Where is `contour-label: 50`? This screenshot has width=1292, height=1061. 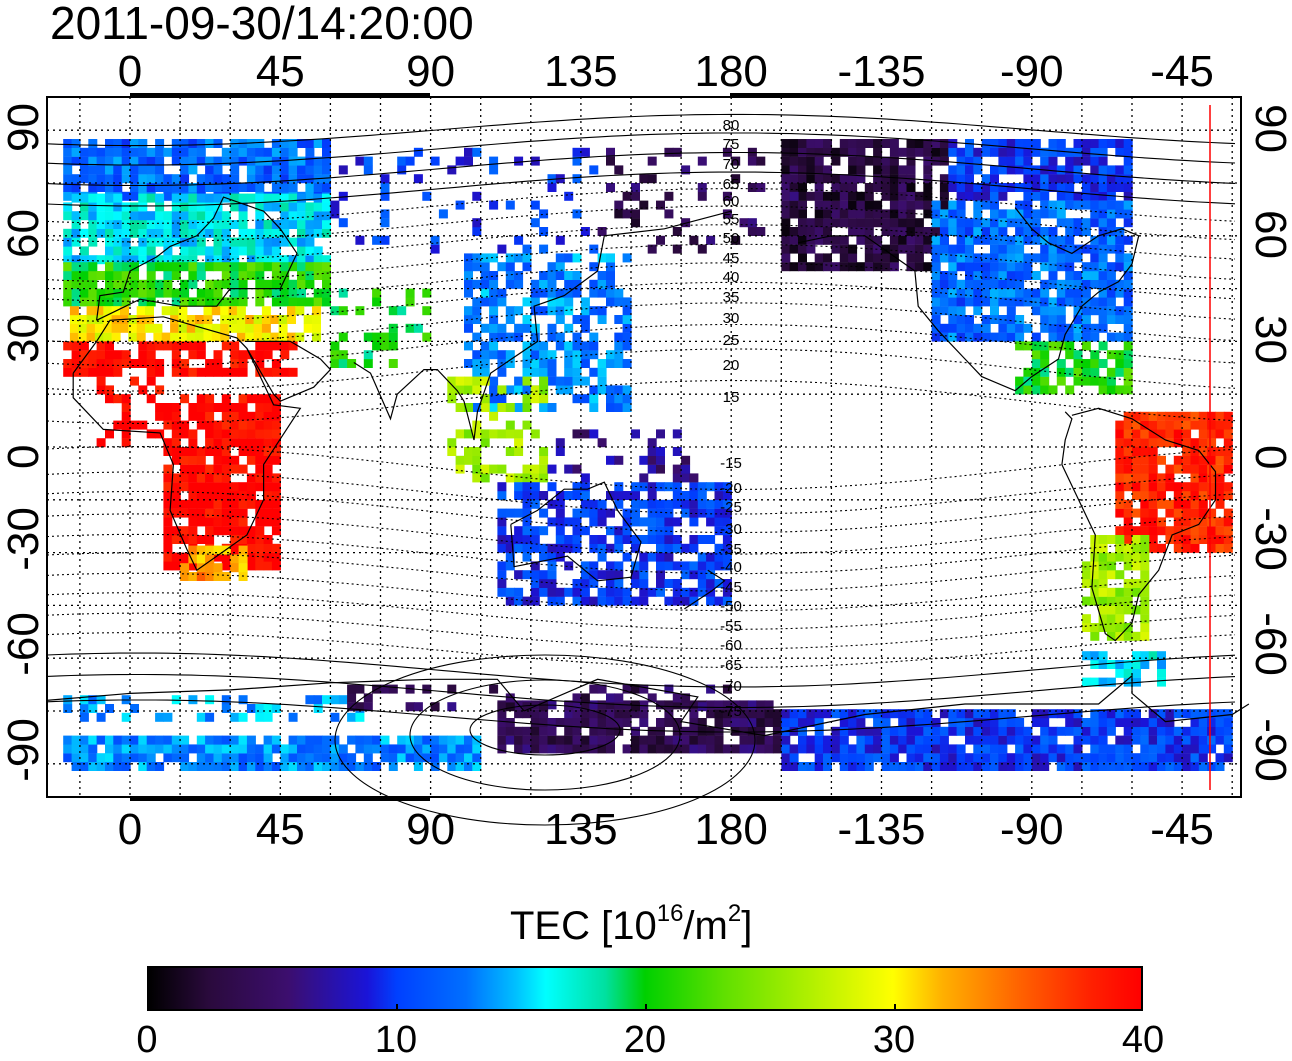 contour-label: 50 is located at coordinates (731, 238).